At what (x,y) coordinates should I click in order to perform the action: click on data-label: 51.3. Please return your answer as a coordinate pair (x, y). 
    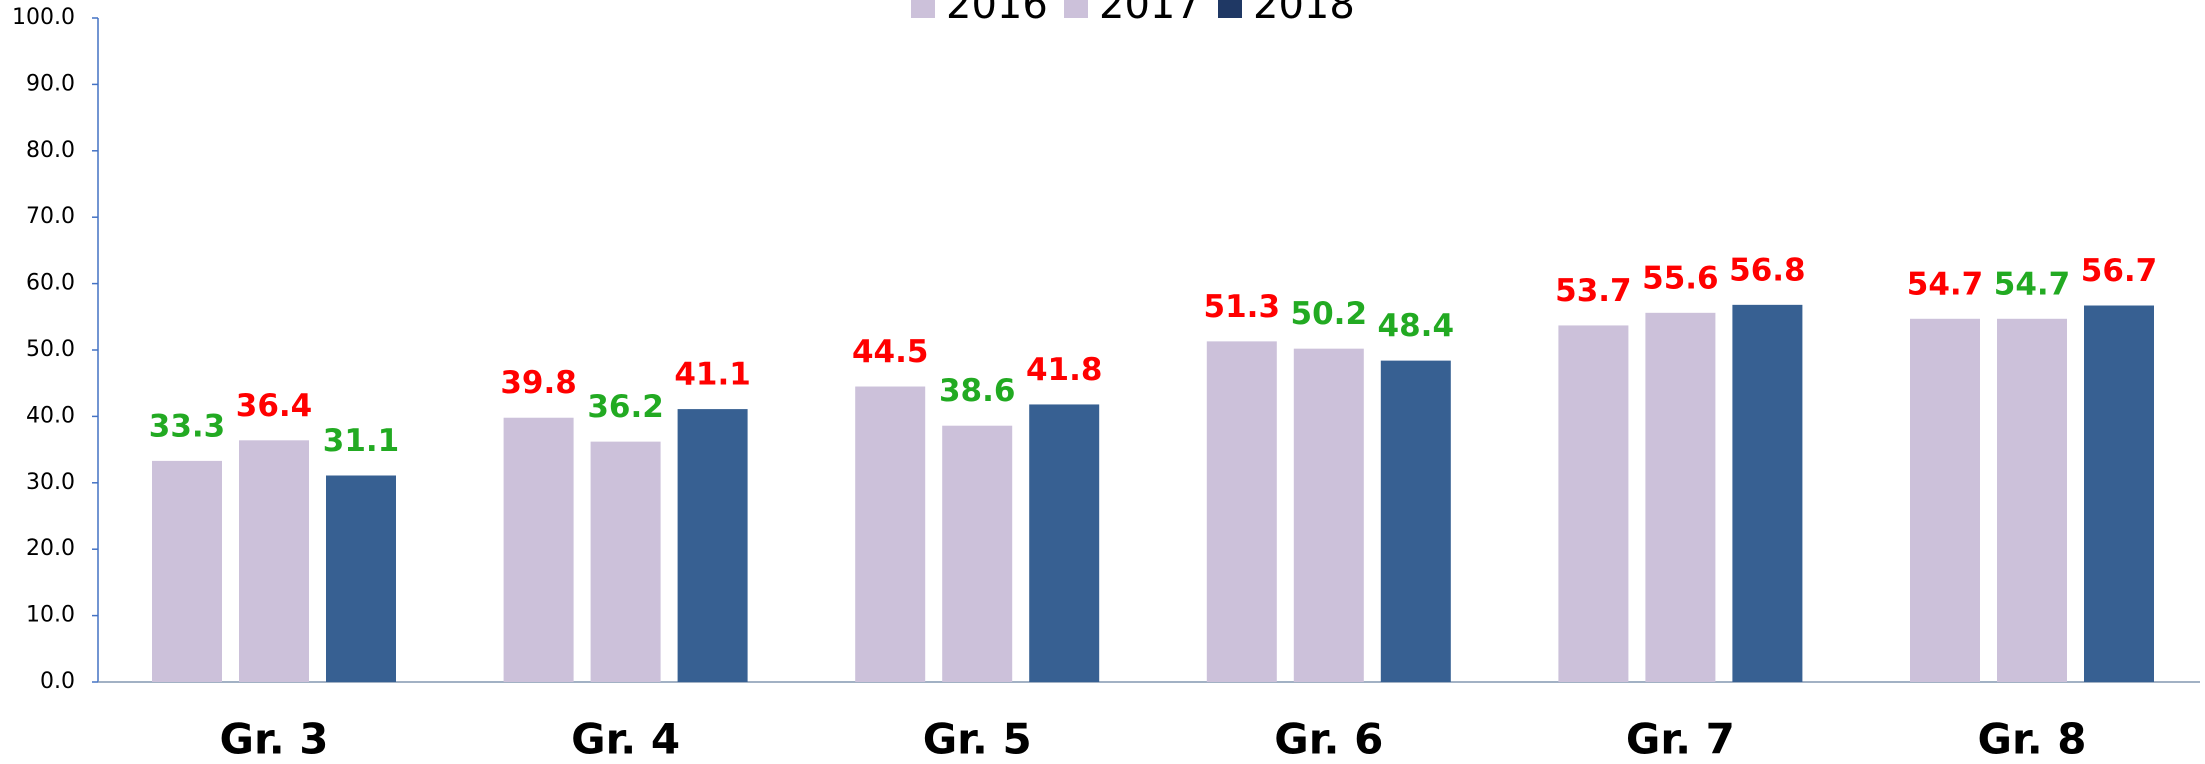
    Looking at the image, I should click on (1242, 307).